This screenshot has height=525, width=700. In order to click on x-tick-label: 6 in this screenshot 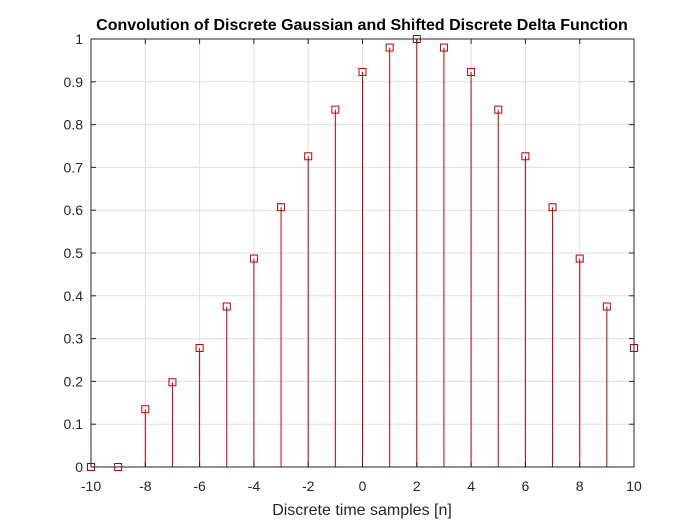, I will do `click(526, 486)`.